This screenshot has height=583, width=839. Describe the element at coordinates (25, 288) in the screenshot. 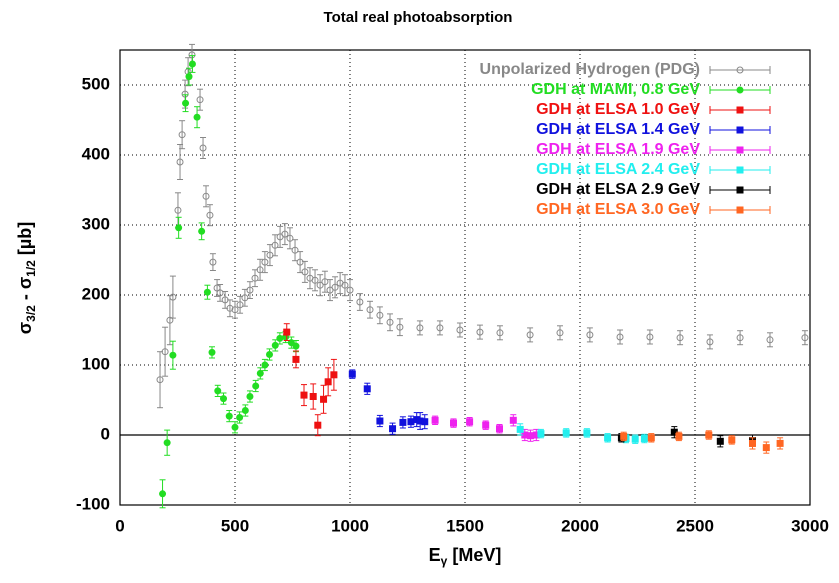

I see `y-label-main: - σ` at that location.